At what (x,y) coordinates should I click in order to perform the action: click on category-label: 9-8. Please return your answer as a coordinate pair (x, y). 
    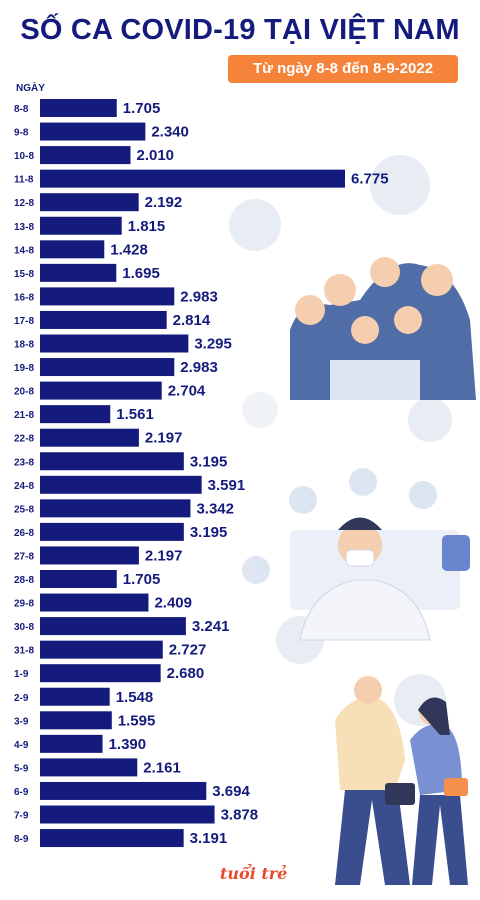
    Looking at the image, I should click on (21, 133).